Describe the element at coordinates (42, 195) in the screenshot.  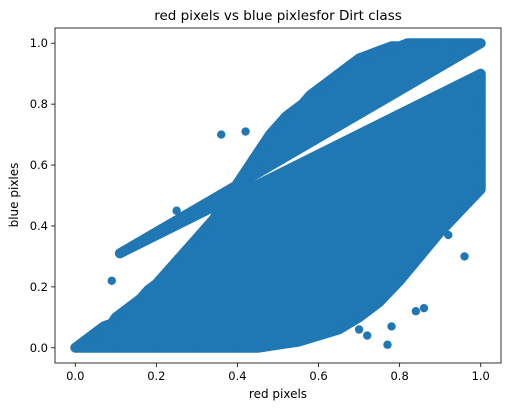
I see `y-axis-ticks: 0.0 0.2 0.4 0.6 0.8 1.0` at that location.